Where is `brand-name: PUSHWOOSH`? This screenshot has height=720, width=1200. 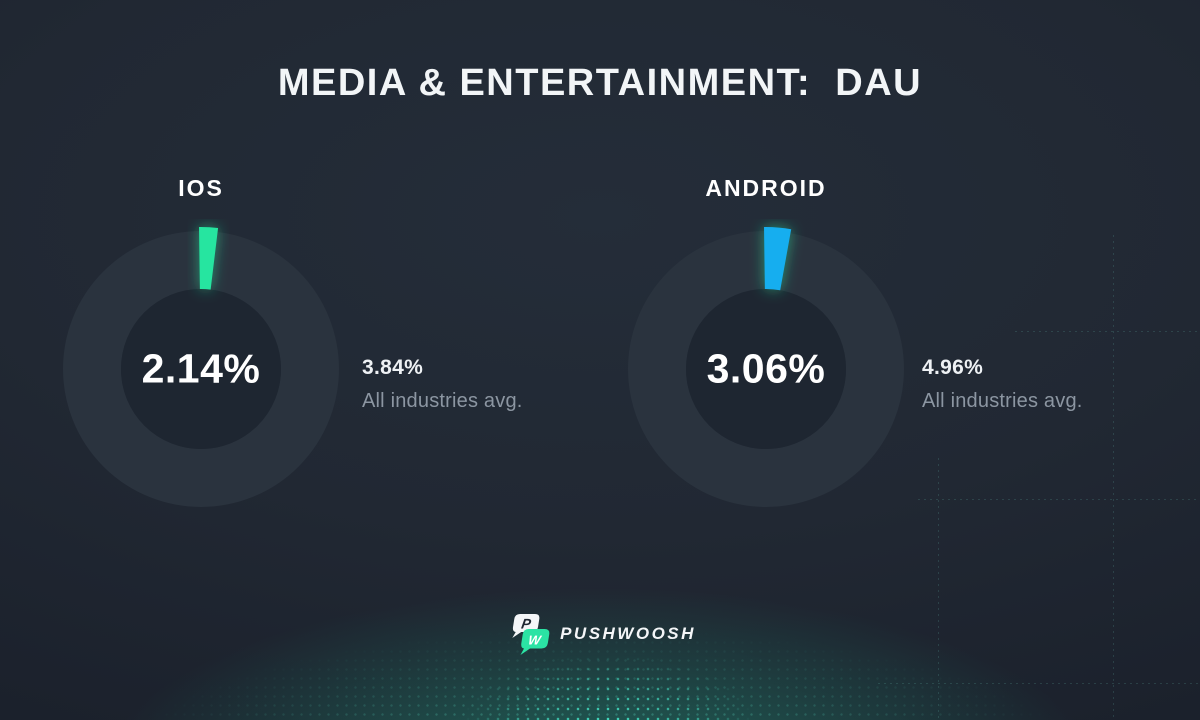
brand-name: PUSHWOOSH is located at coordinates (628, 633).